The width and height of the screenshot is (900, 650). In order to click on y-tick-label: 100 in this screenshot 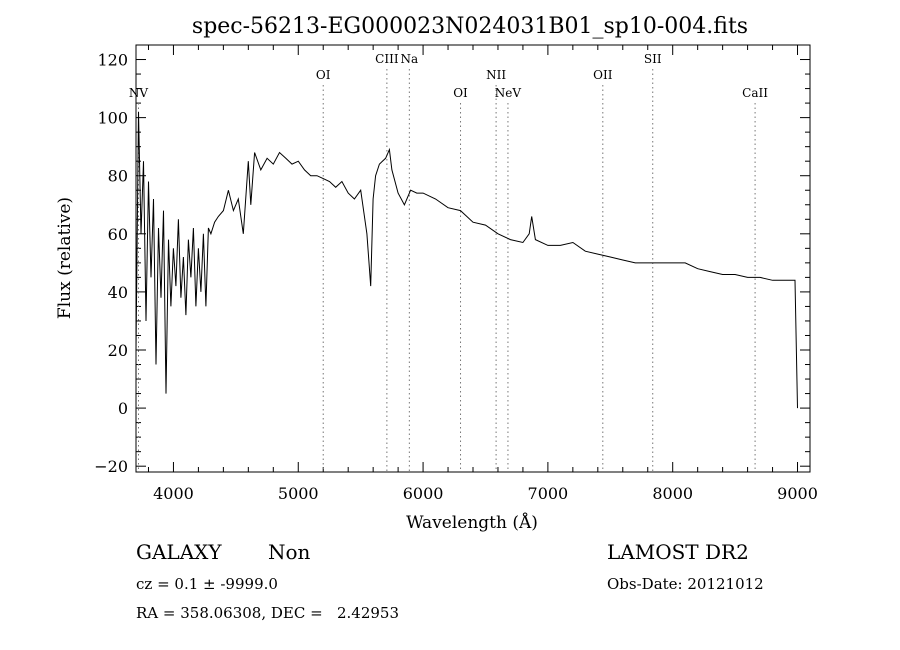, I will do `click(112, 118)`.